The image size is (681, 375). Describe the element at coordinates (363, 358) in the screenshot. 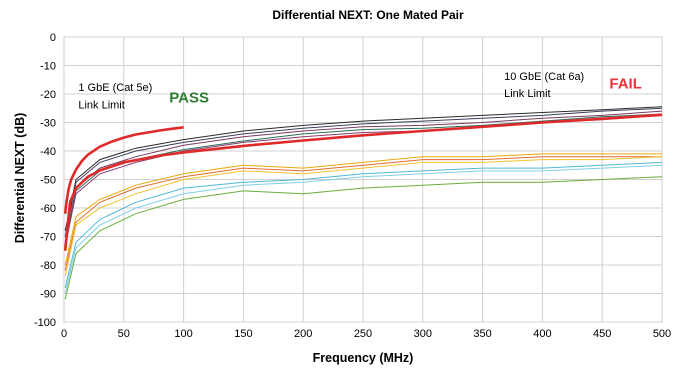

I see `x-axis-label: Frequency (MHz)` at that location.